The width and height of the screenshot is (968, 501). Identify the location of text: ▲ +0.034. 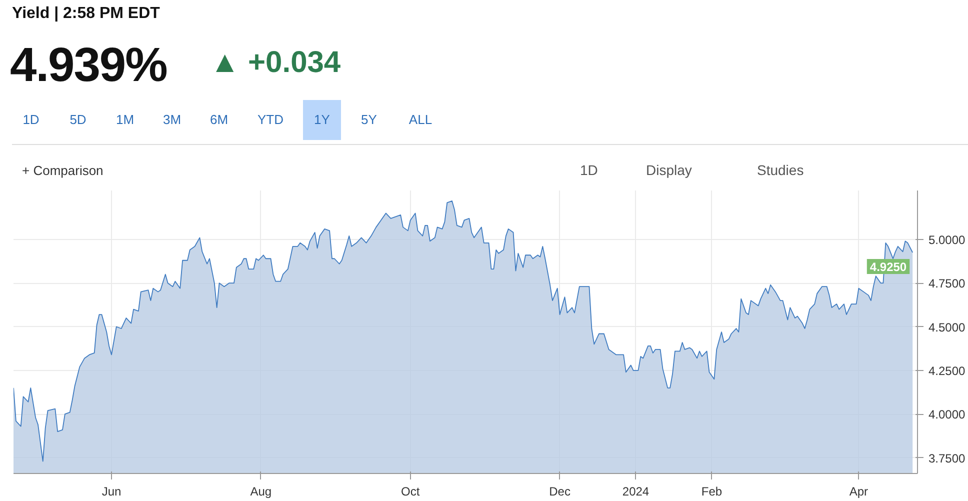
(275, 63).